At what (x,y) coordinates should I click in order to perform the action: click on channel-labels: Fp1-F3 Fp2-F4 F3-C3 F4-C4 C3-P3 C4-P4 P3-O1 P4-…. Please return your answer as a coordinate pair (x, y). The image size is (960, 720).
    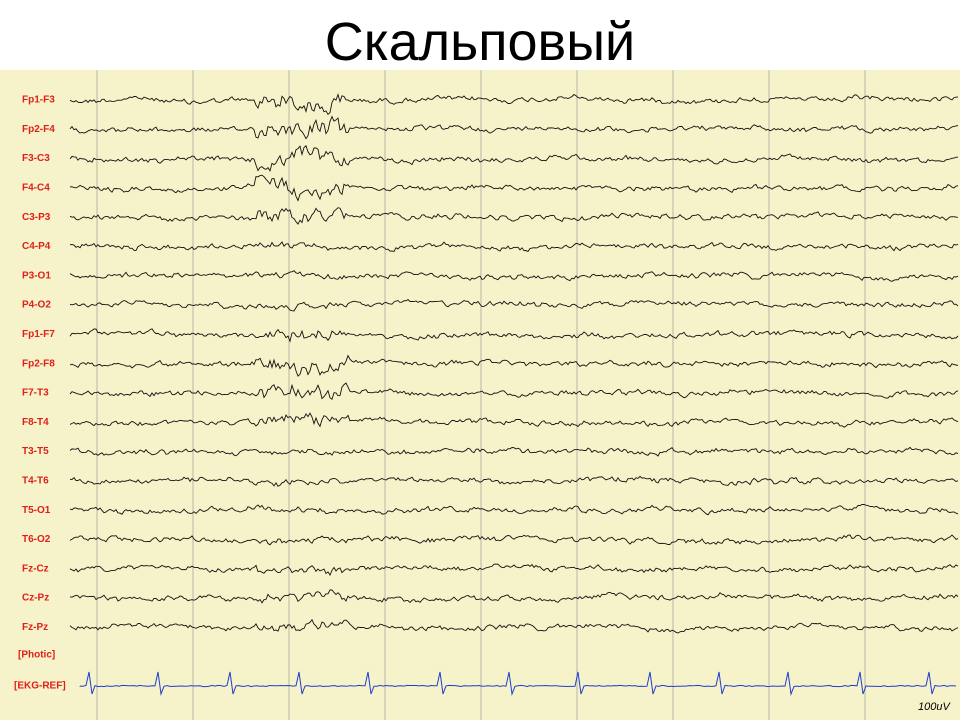
    Looking at the image, I should click on (40, 393).